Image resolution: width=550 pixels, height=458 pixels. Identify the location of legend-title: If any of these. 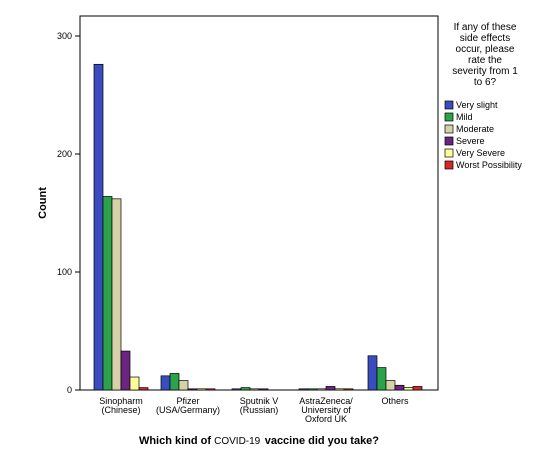
(485, 27).